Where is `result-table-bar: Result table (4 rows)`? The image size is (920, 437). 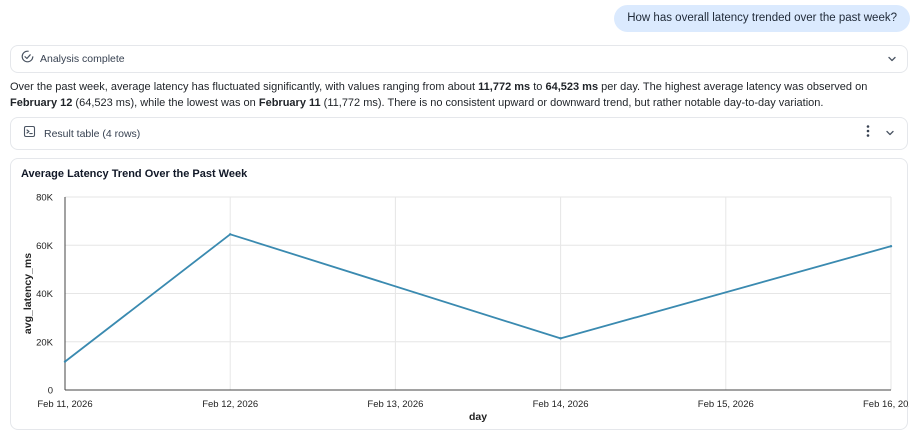
result-table-bar: Result table (4 rows) is located at coordinates (459, 133).